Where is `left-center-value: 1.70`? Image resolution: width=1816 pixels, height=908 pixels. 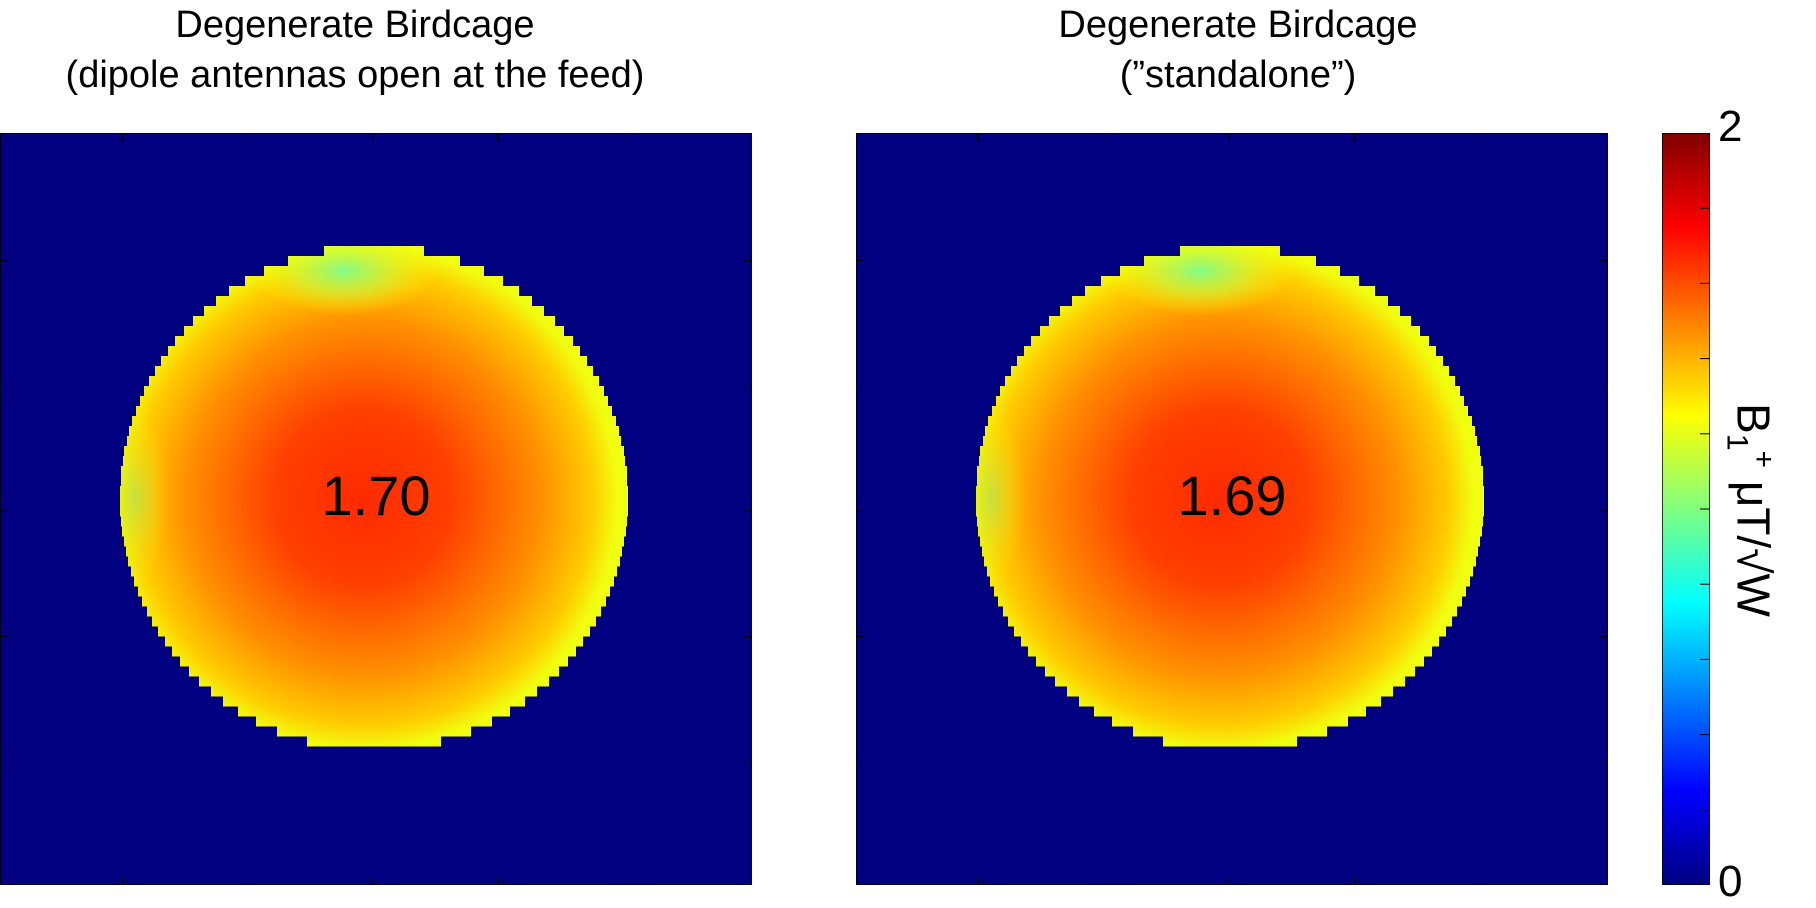 left-center-value: 1.70 is located at coordinates (376, 495).